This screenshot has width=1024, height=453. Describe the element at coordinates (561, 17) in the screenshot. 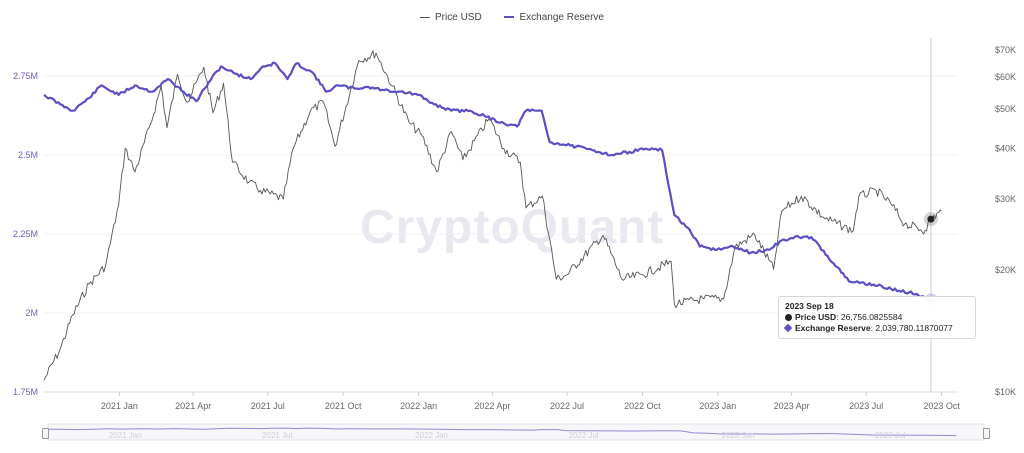

I see `legend-reserve-label: Exchange Reserve` at that location.